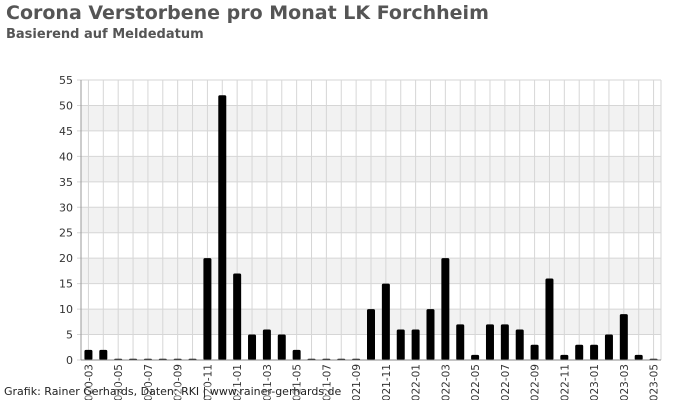  I want to click on y-tick-label: 40, so click(66, 156).